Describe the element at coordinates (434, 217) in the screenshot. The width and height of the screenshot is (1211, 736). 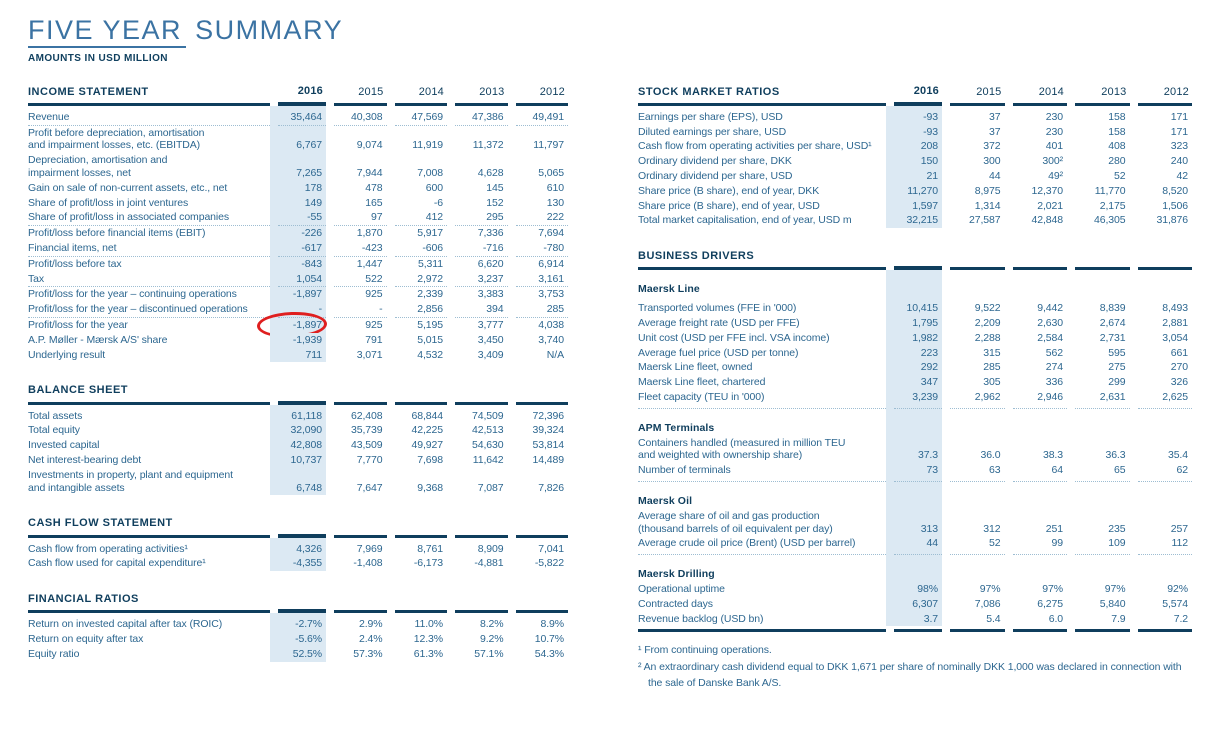
I see `value-cell: 412` at that location.